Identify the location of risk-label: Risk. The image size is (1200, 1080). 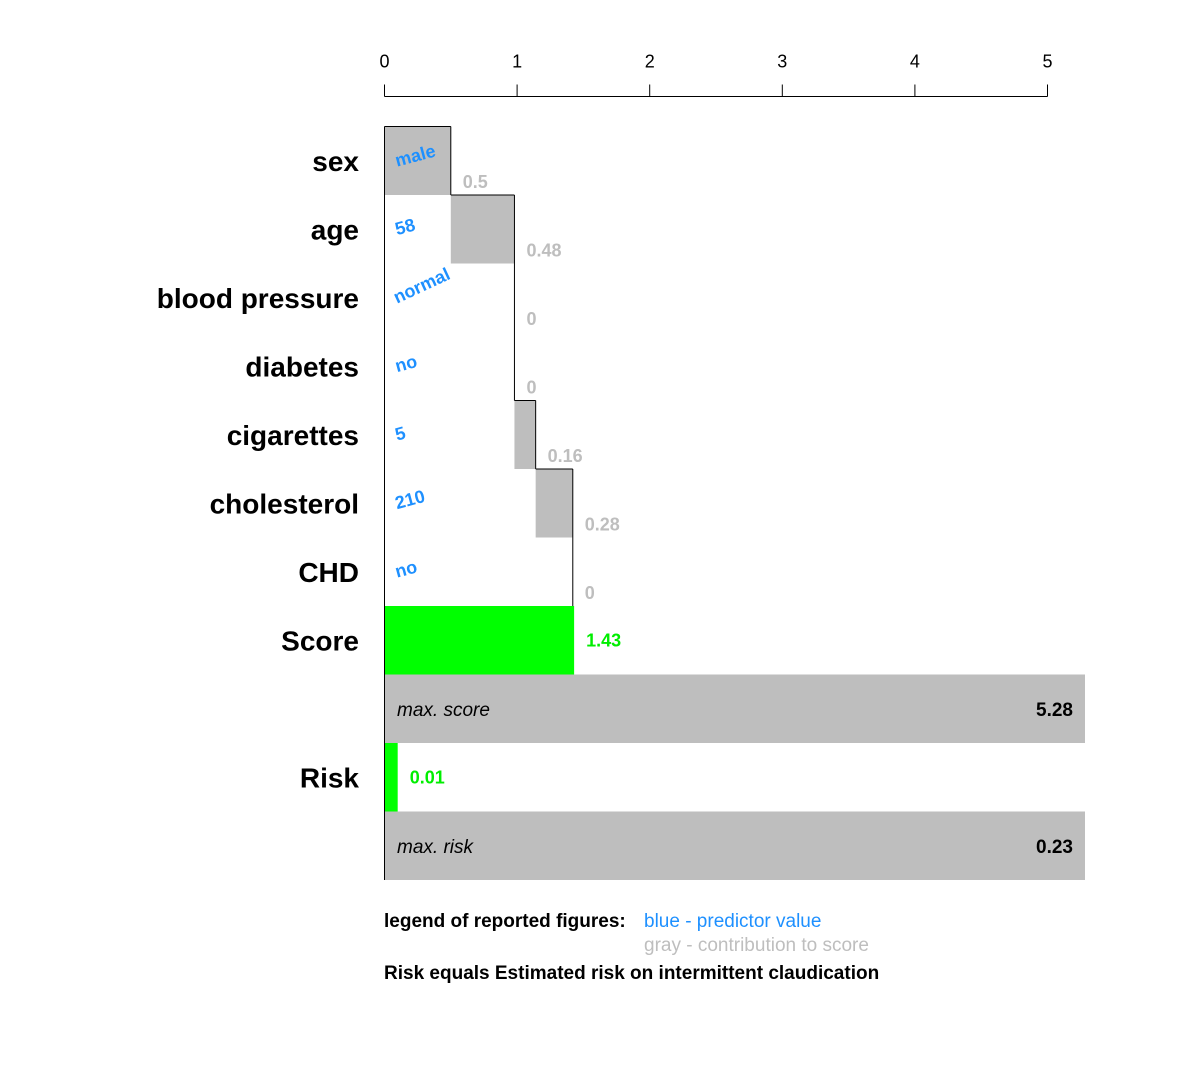
(330, 777).